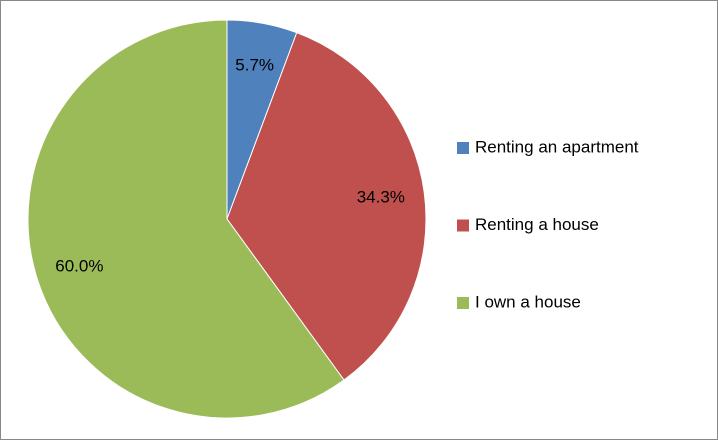 The width and height of the screenshot is (718, 440). I want to click on data-label: 60.0%, so click(79, 265).